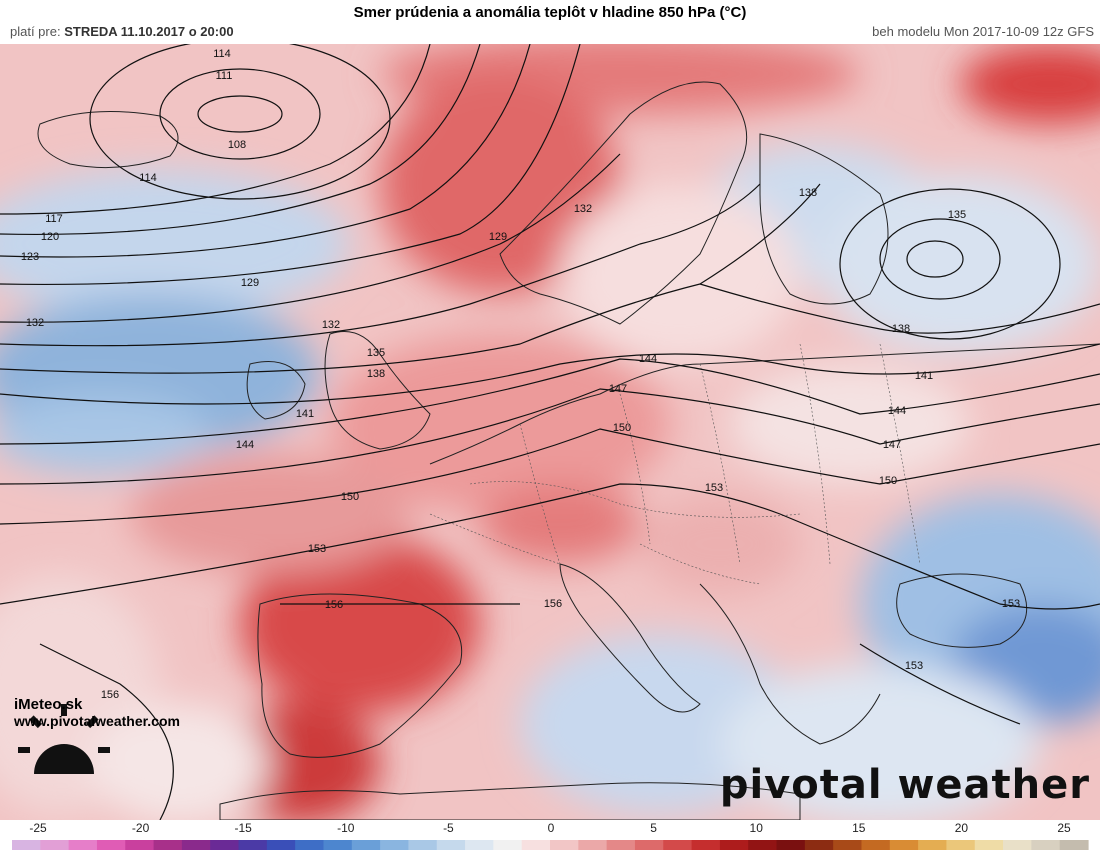  I want to click on contour-label: 111, so click(224, 76).